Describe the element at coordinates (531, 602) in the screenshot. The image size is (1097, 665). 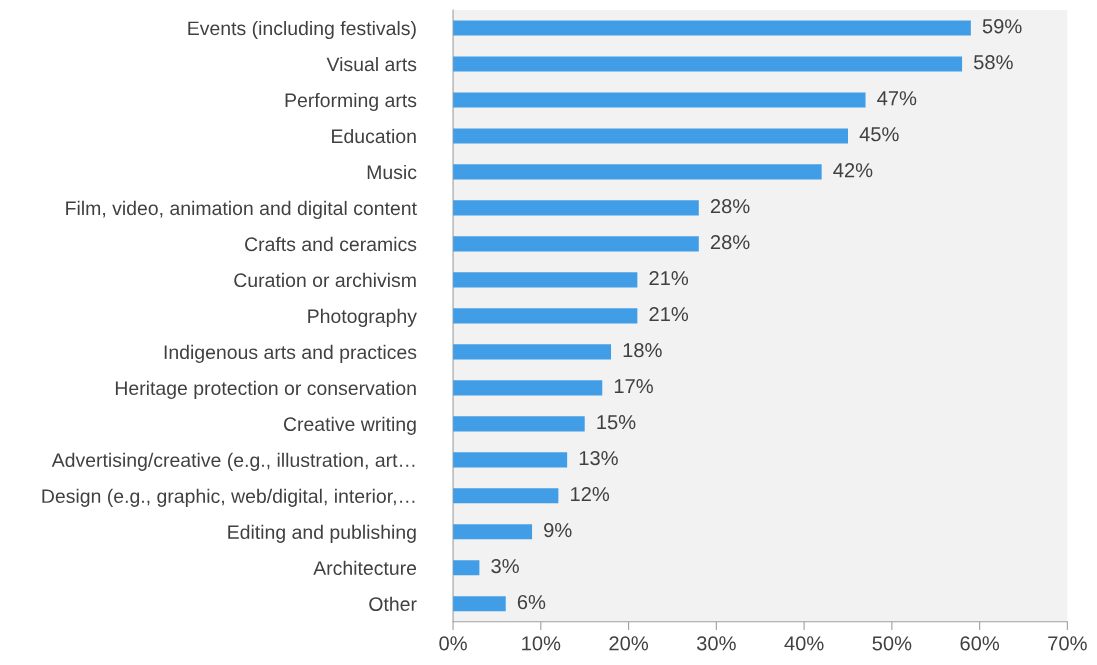
I see `data-label: 6%` at that location.